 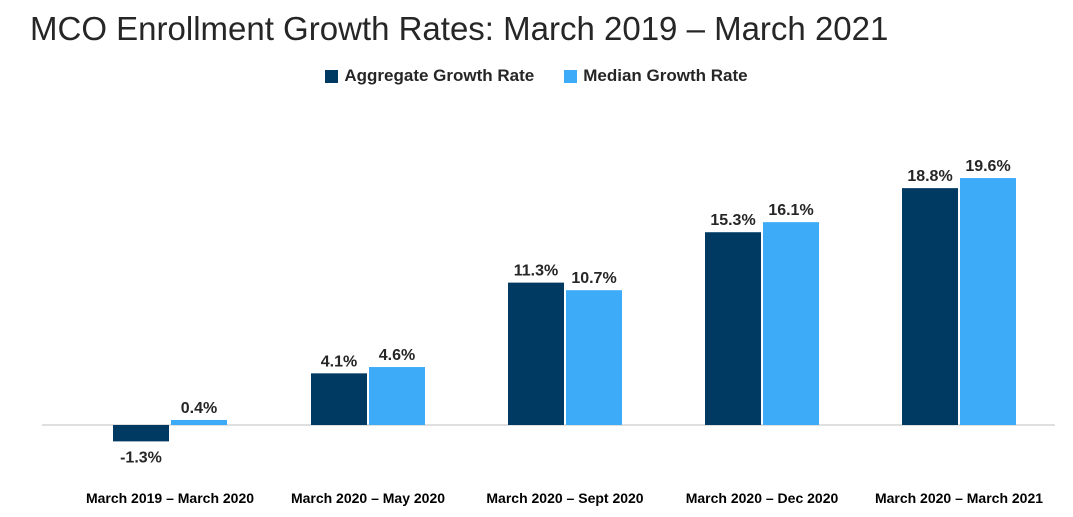 What do you see at coordinates (368, 498) in the screenshot?
I see `category-label-1: March 2020 – May 2020` at bounding box center [368, 498].